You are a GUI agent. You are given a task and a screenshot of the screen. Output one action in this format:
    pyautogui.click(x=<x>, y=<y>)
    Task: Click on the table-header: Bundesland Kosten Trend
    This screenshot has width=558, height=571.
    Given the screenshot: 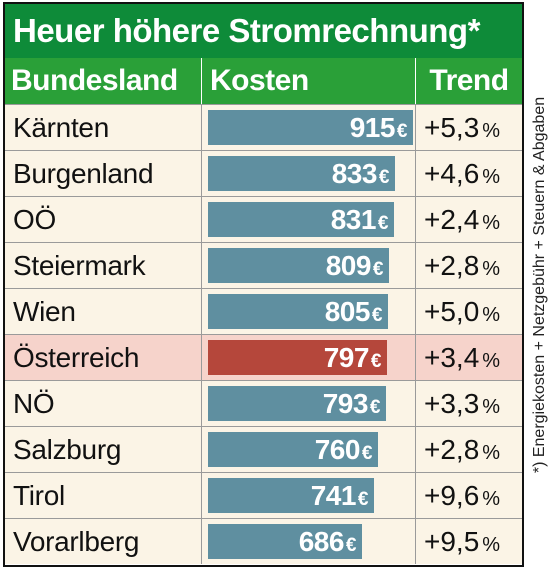 What is the action you would take?
    pyautogui.click(x=263, y=81)
    